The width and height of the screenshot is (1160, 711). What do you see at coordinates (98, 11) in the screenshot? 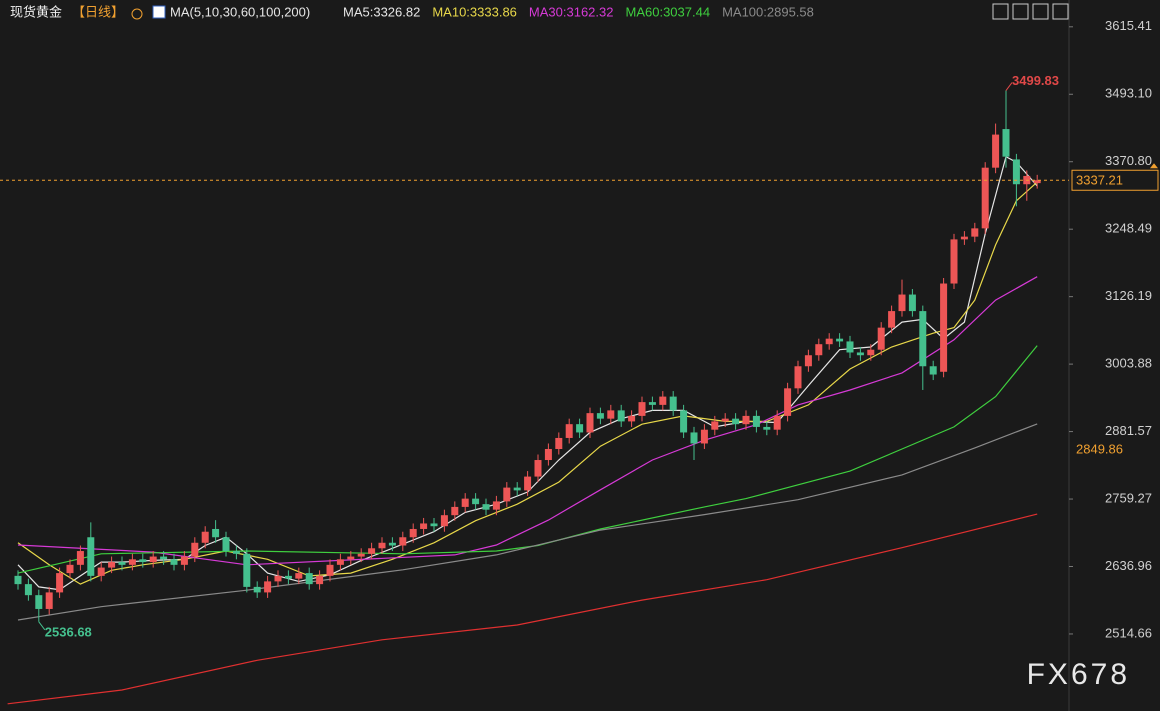
I see `period: 【日线】` at bounding box center [98, 11].